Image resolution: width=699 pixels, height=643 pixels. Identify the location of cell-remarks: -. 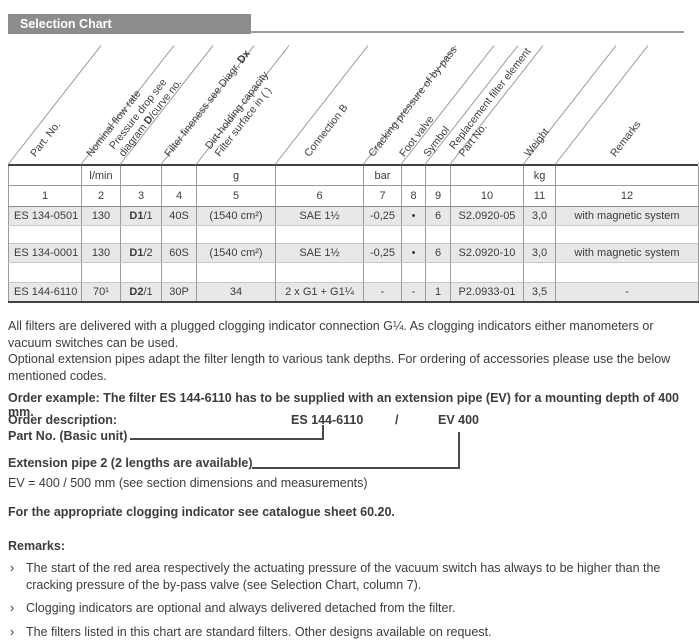
(627, 292).